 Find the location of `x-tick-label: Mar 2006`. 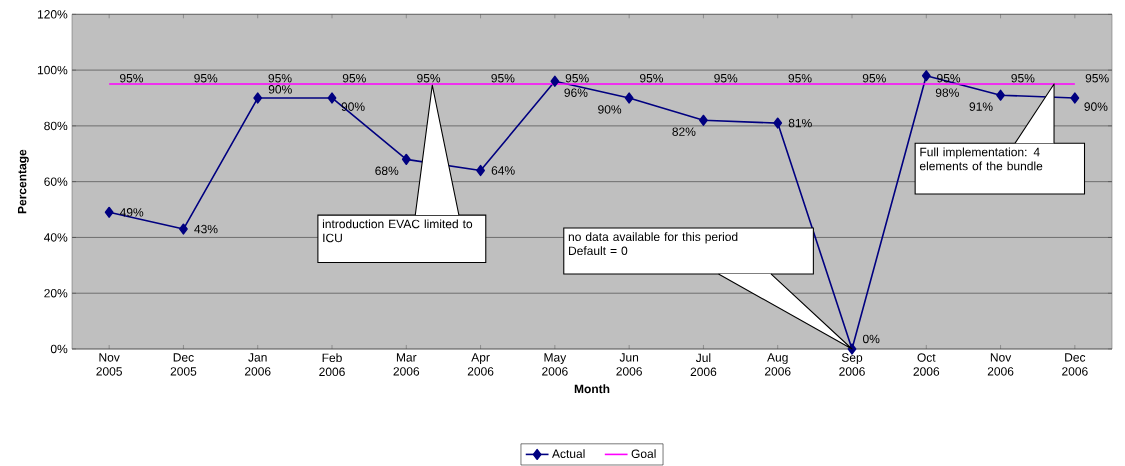

x-tick-label: Mar 2006 is located at coordinates (406, 364).